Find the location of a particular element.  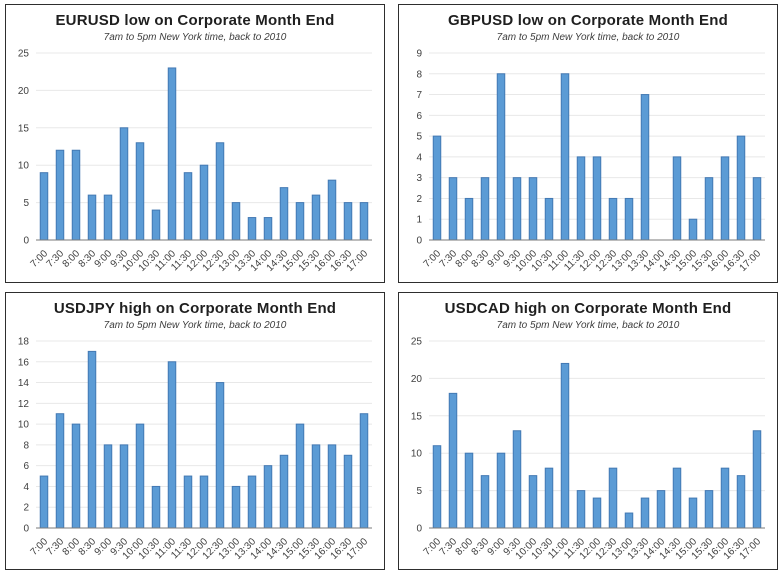

y-tick-label: 1 is located at coordinates (419, 220).